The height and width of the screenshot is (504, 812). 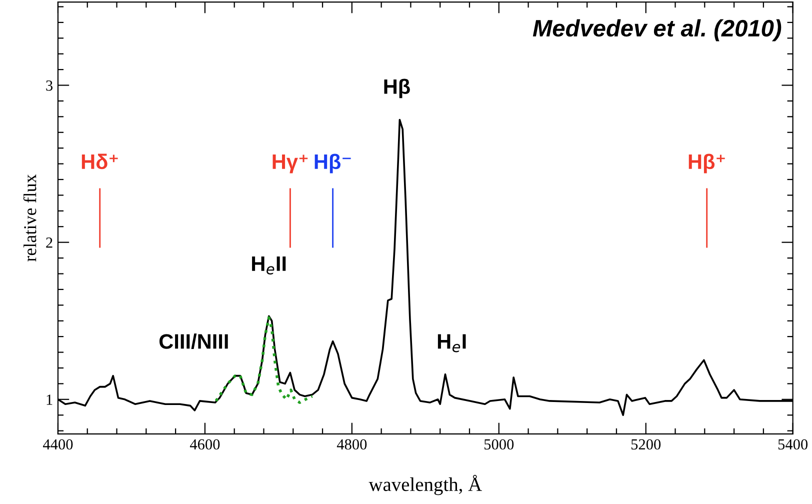 What do you see at coordinates (49, 85) in the screenshot?
I see `y-tick-label: 3` at bounding box center [49, 85].